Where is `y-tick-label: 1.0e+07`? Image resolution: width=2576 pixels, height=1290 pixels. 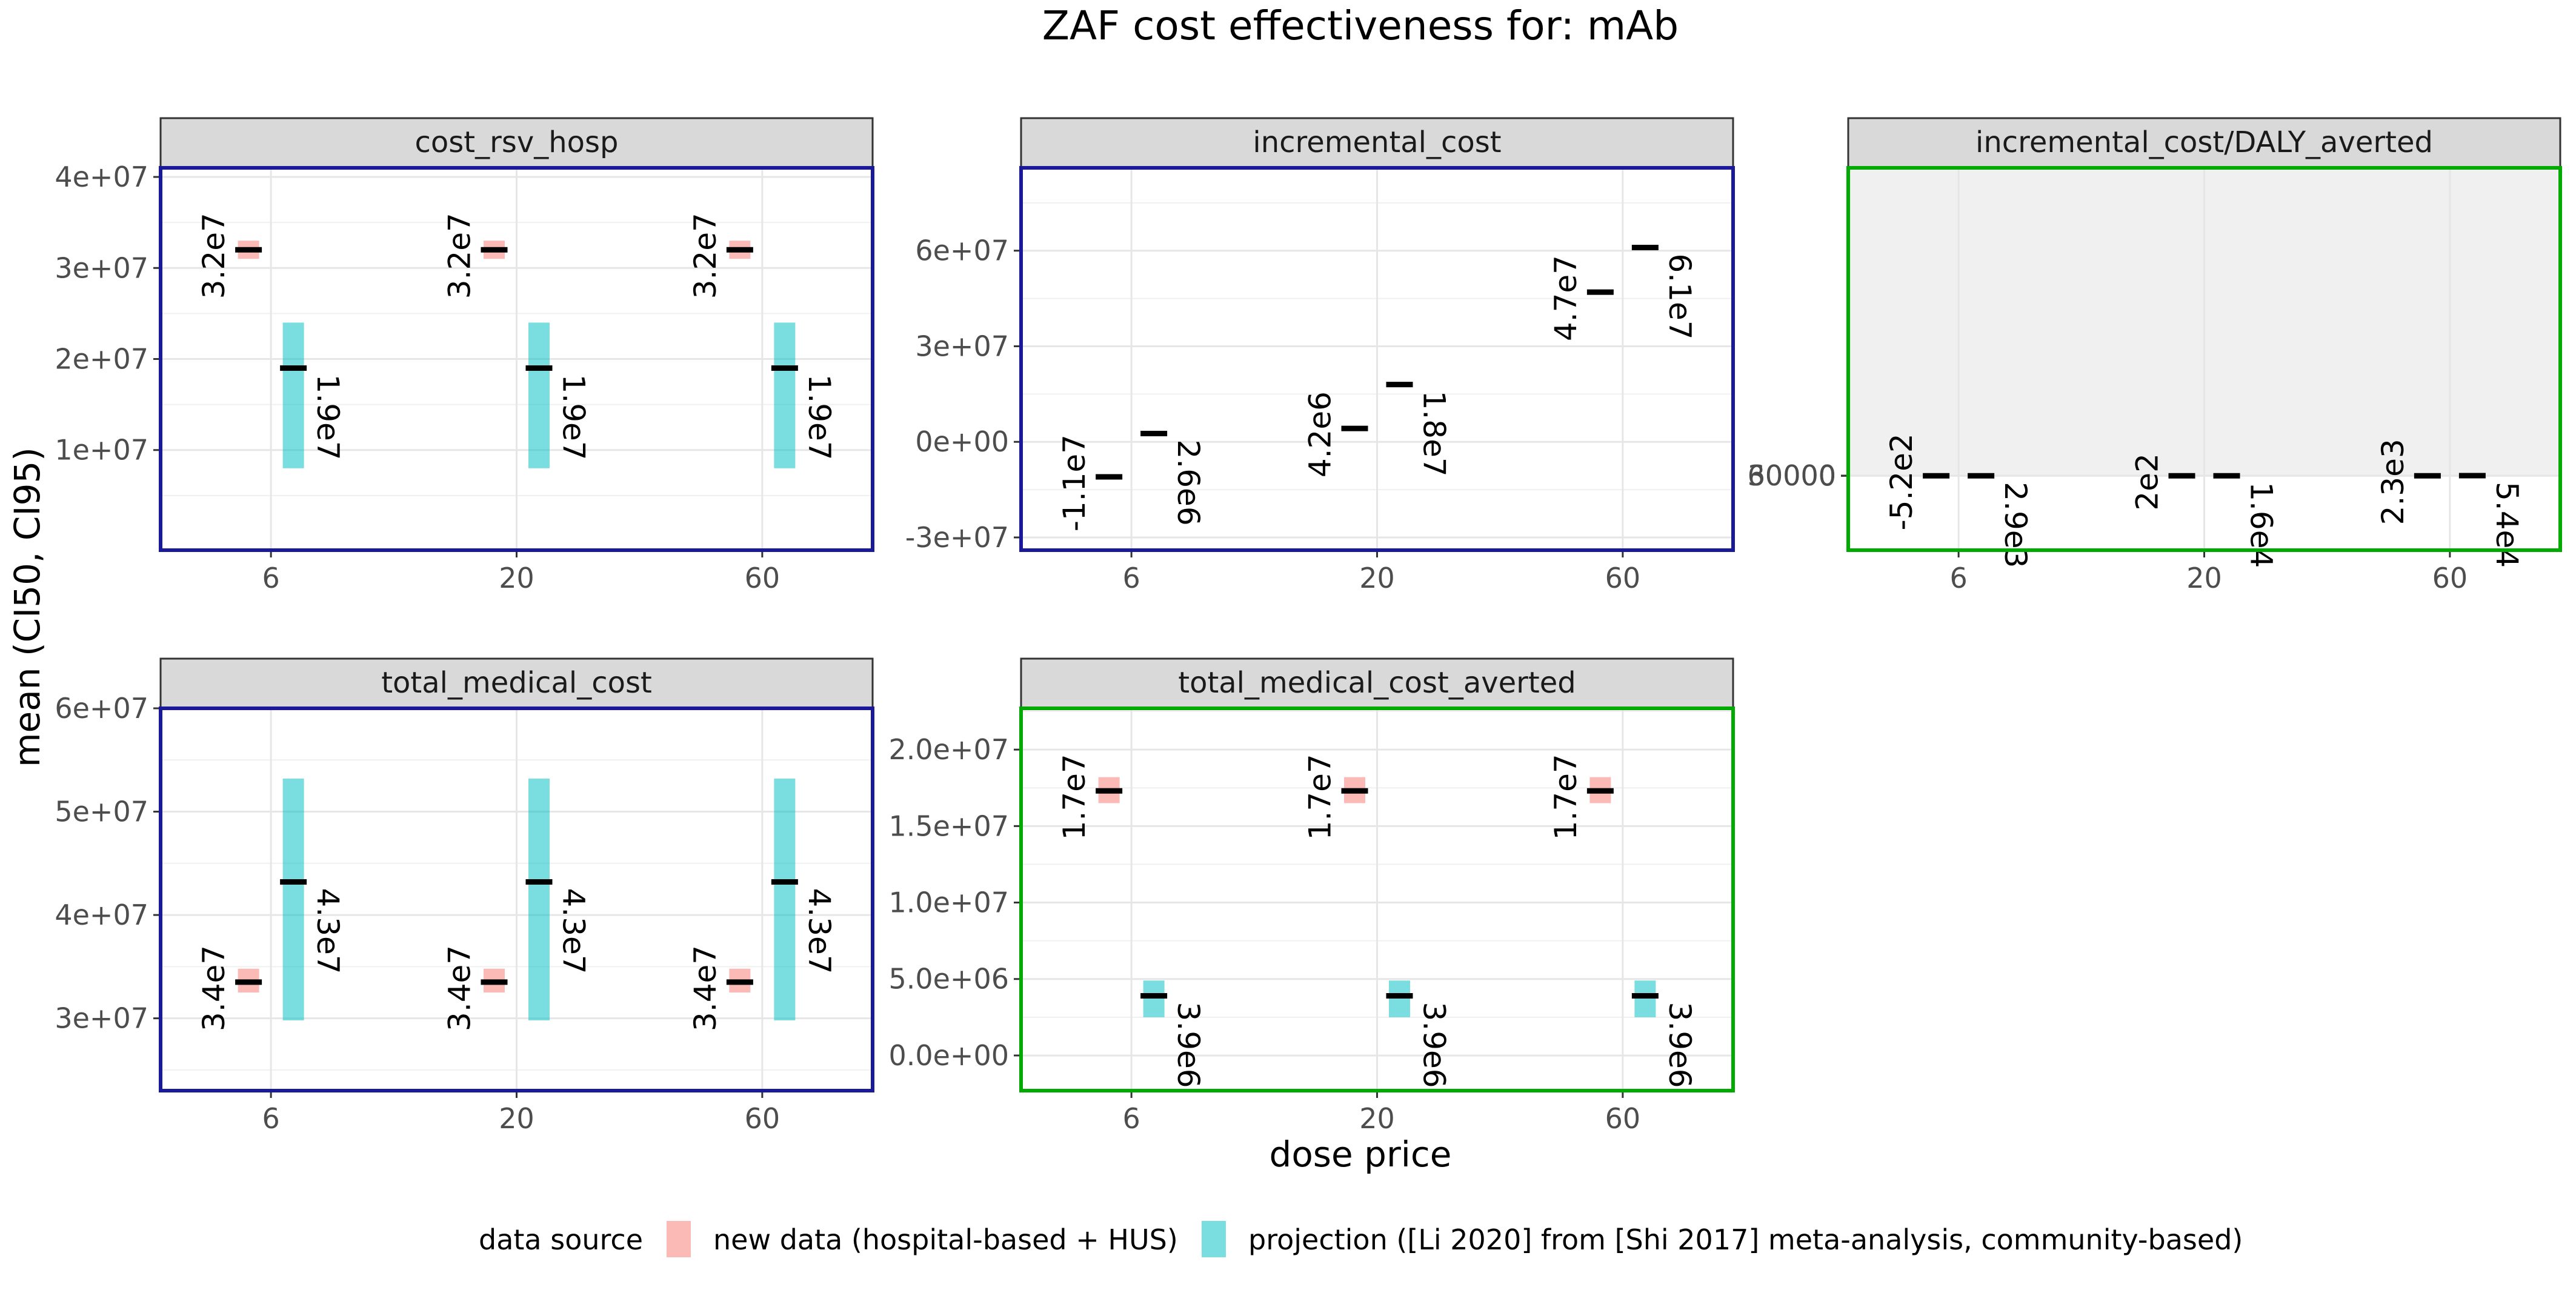 y-tick-label: 1.0e+07 is located at coordinates (948, 902).